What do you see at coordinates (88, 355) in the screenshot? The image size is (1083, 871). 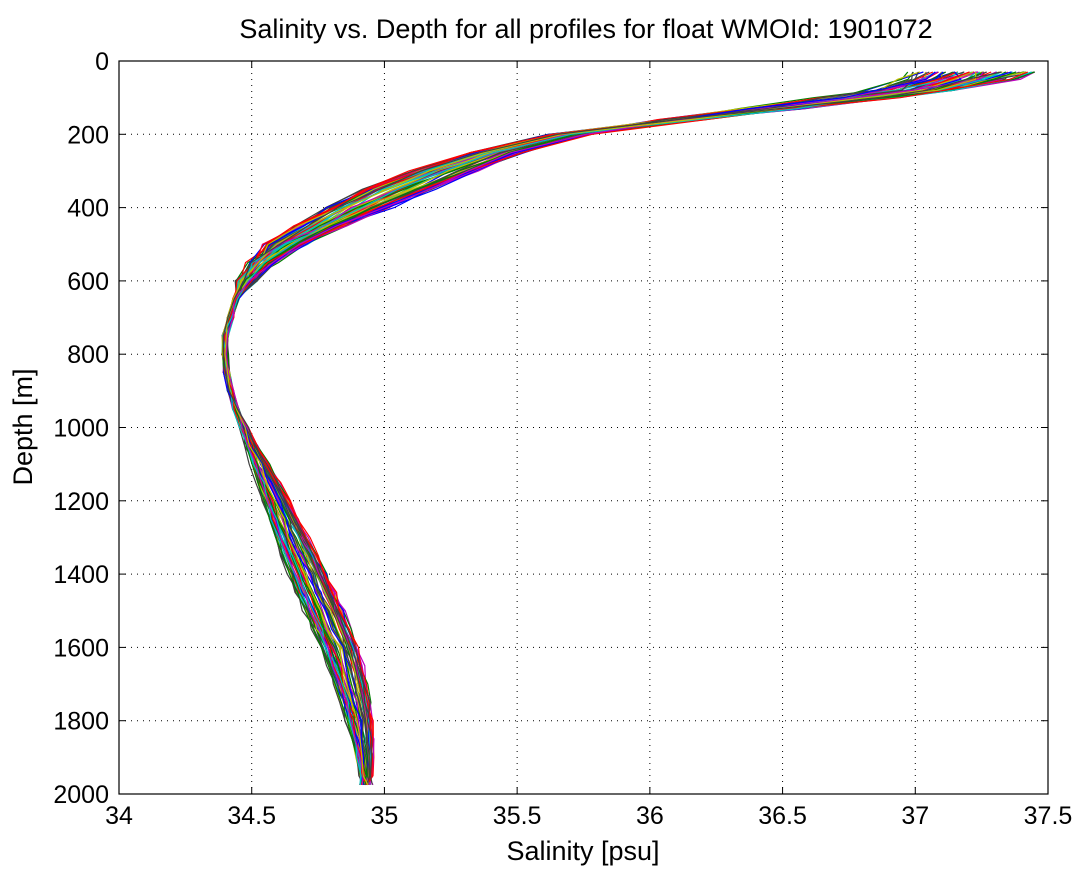 I see `y-tick-label: 800` at bounding box center [88, 355].